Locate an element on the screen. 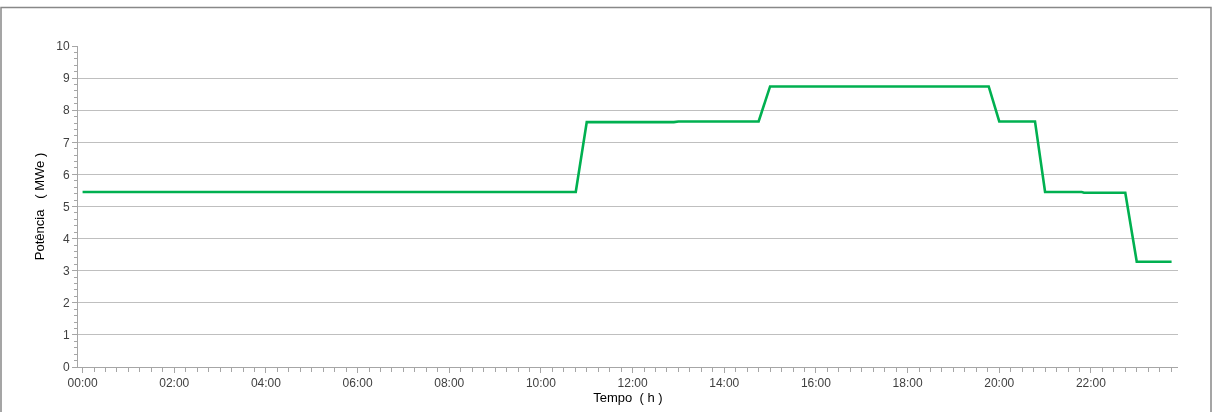 This screenshot has width=1216, height=412. x-tick-label: 16:00 is located at coordinates (816, 383).